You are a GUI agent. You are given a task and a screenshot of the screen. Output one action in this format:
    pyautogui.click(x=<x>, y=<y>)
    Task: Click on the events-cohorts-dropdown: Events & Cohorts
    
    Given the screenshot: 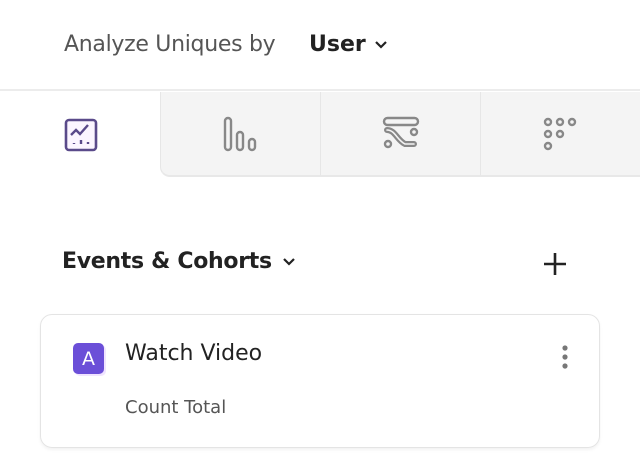 What is the action you would take?
    pyautogui.click(x=179, y=261)
    